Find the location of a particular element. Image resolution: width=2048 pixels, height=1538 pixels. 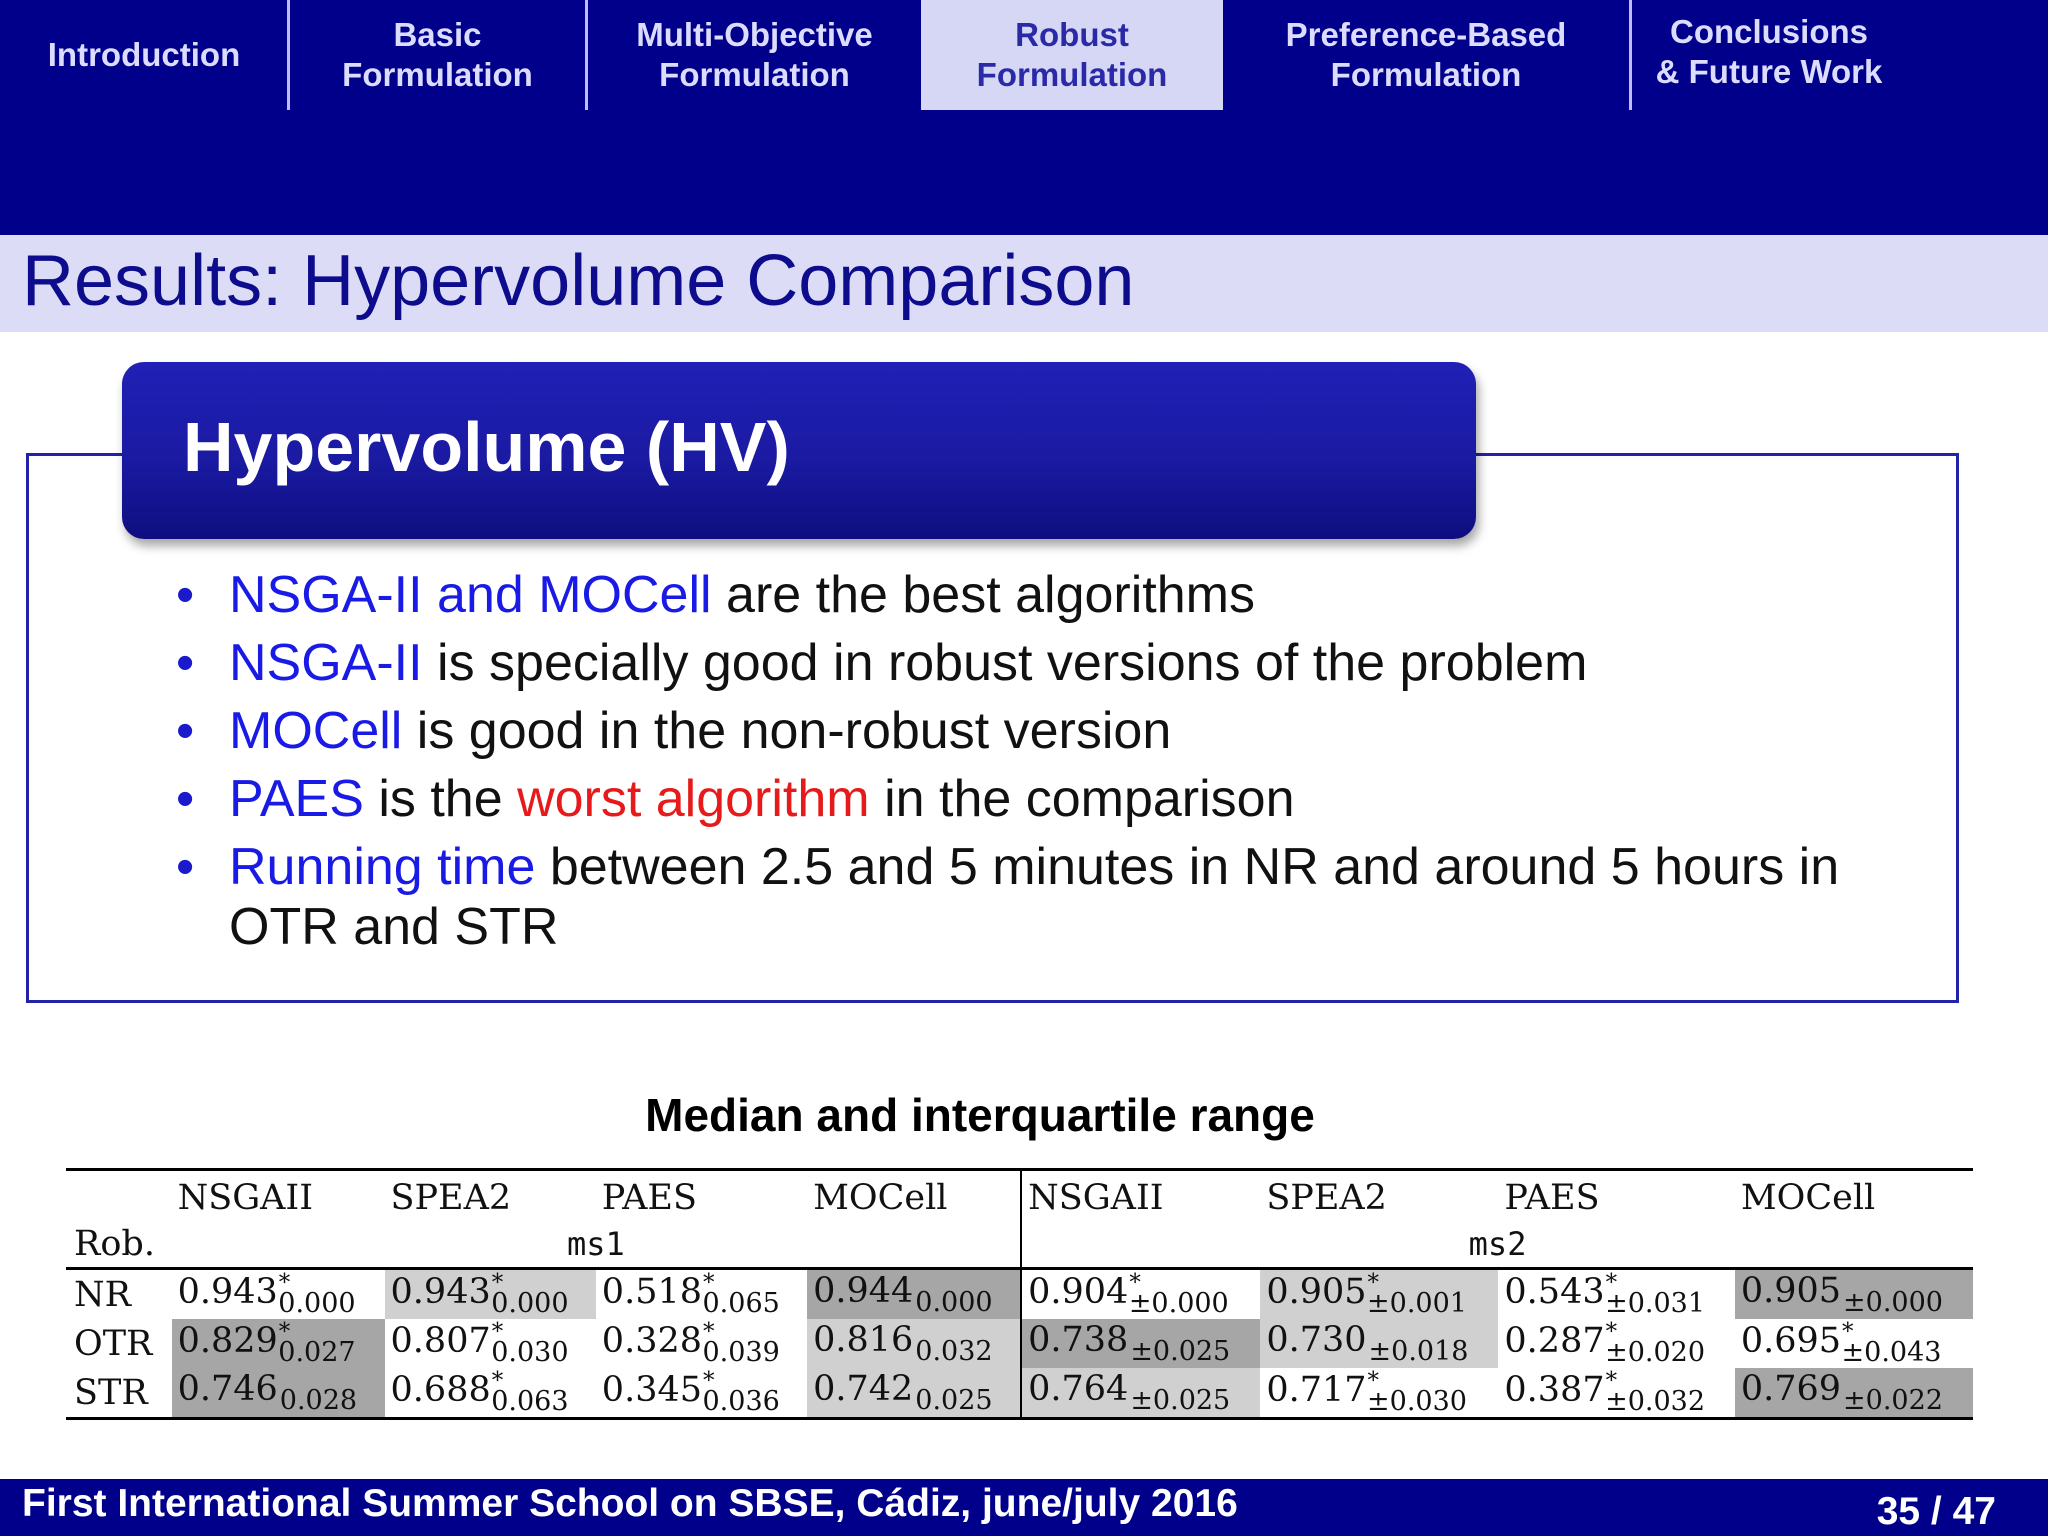

table-cell: 0.287*±0.020 is located at coordinates (1616, 1343).